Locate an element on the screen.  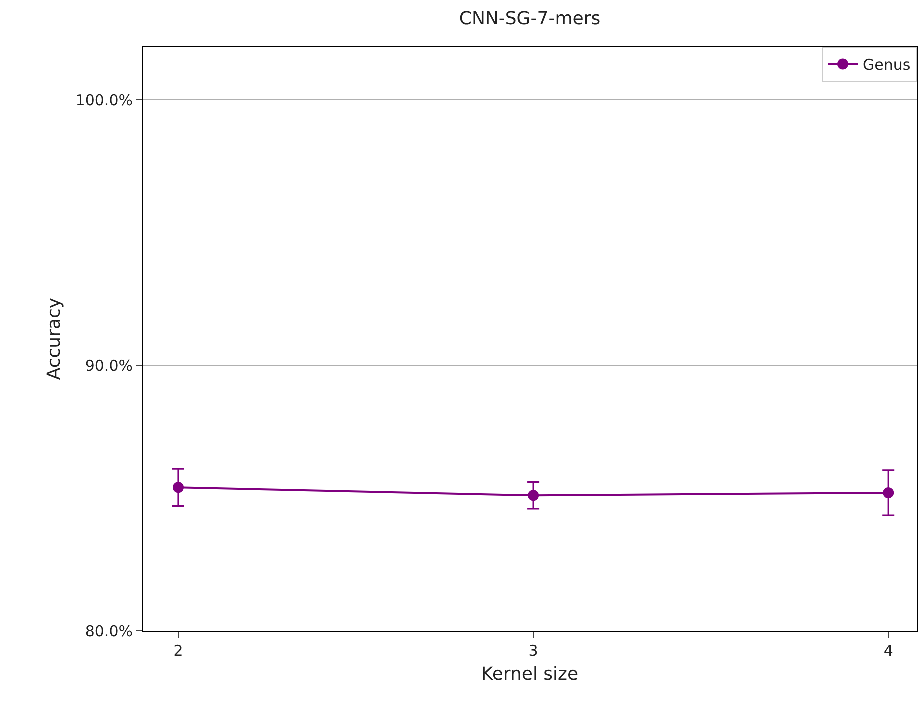
y-tick-label: 80.0% is located at coordinates (109, 631).